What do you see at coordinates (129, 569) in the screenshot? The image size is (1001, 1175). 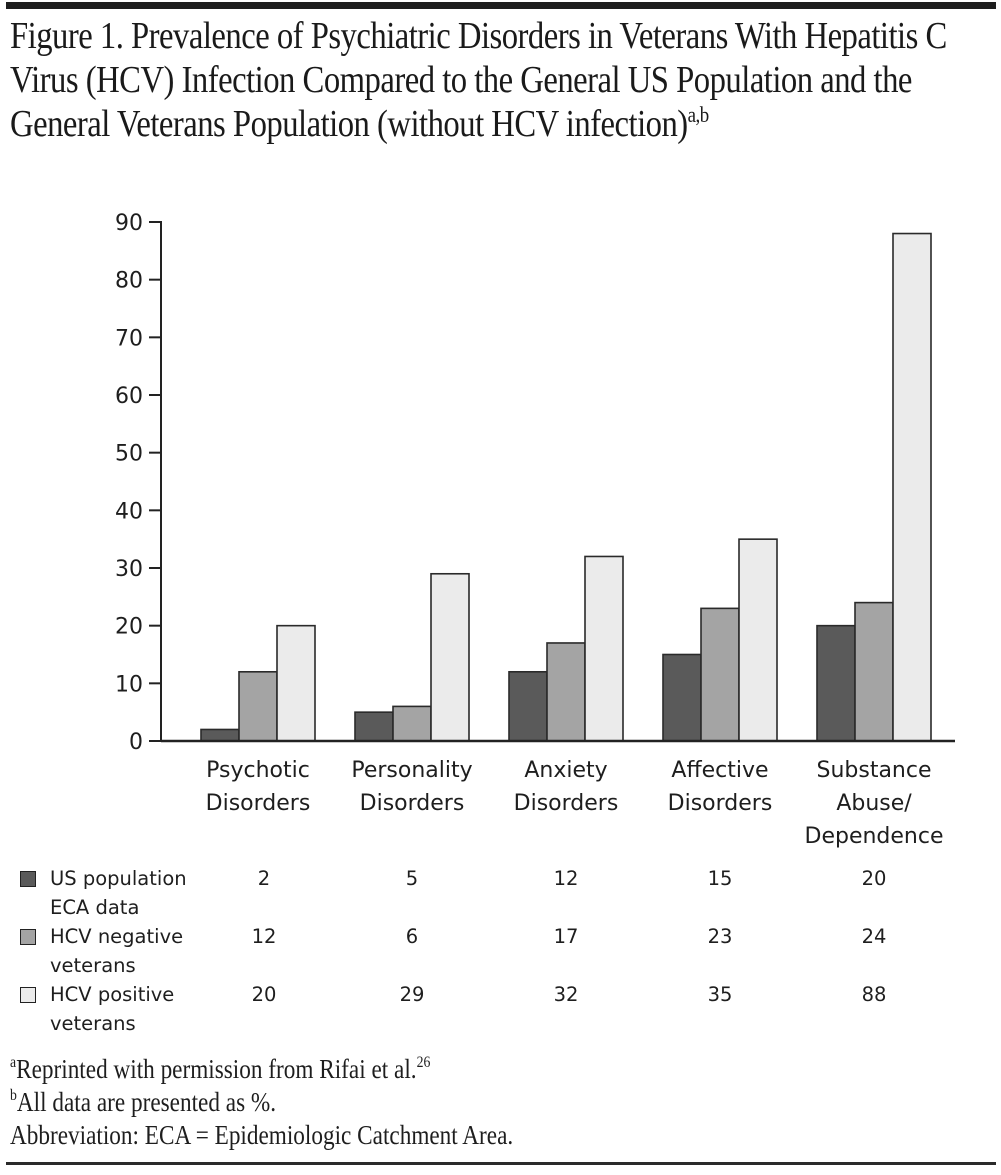 I see `y-tick-label: 30` at bounding box center [129, 569].